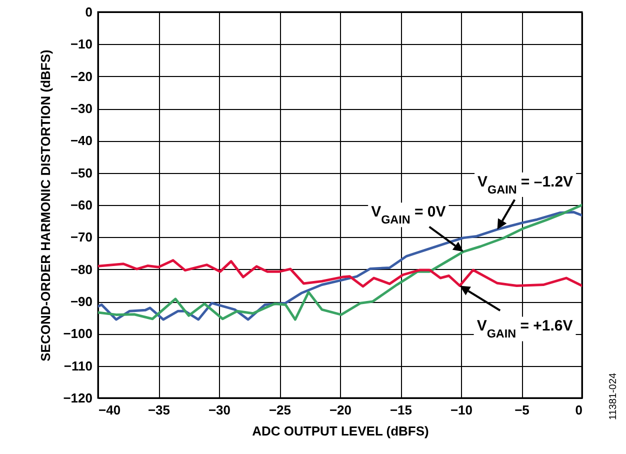 The image size is (626, 454). What do you see at coordinates (522, 410) in the screenshot?
I see `x-tick-label: −5` at bounding box center [522, 410].